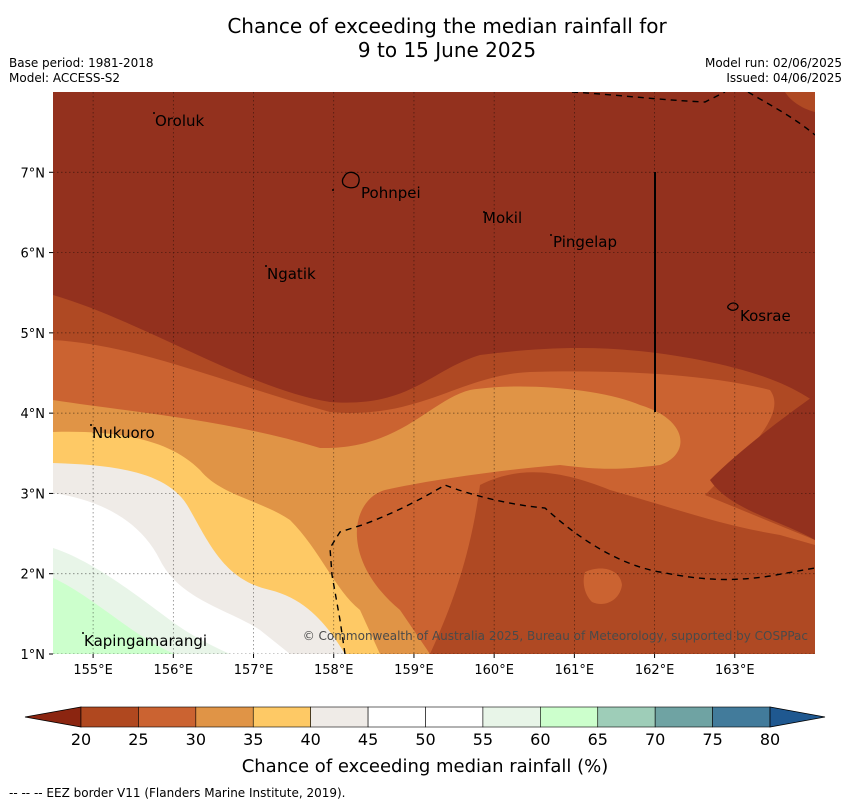  I want to click on colorbar-tick-label: 65, so click(597, 739).